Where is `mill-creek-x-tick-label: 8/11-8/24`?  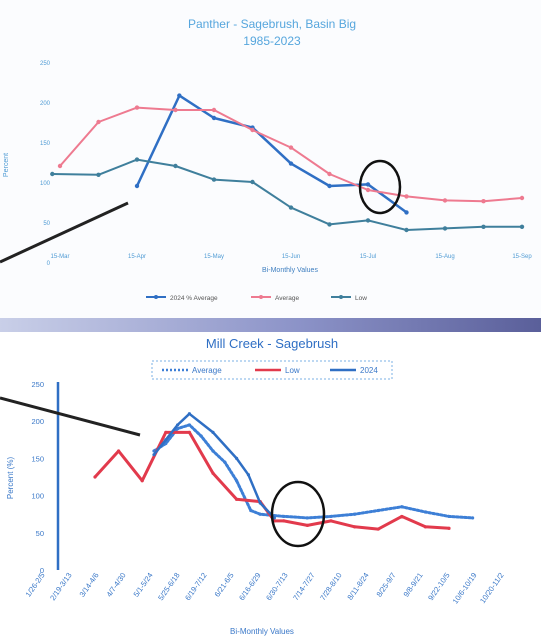 mill-creek-x-tick-label: 8/11-8/24 is located at coordinates (357, 586).